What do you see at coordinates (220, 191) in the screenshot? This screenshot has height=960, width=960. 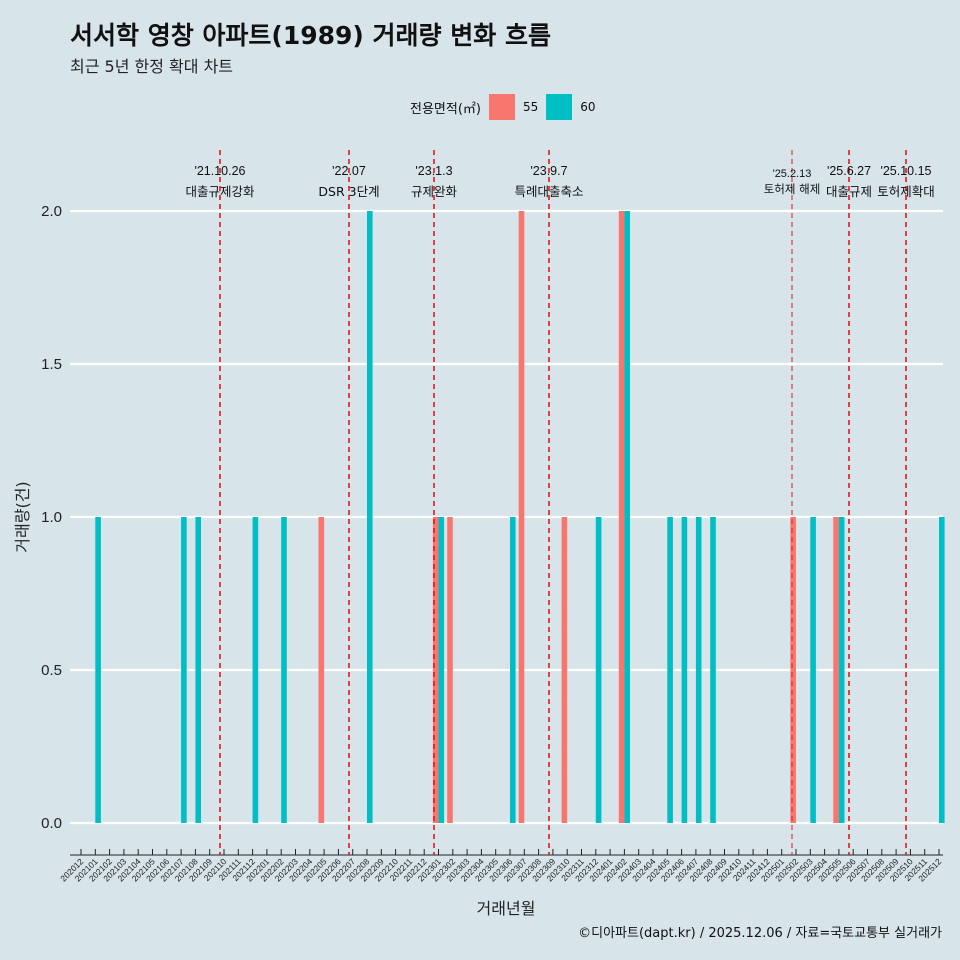 I see `event-label: 대출규제강화` at bounding box center [220, 191].